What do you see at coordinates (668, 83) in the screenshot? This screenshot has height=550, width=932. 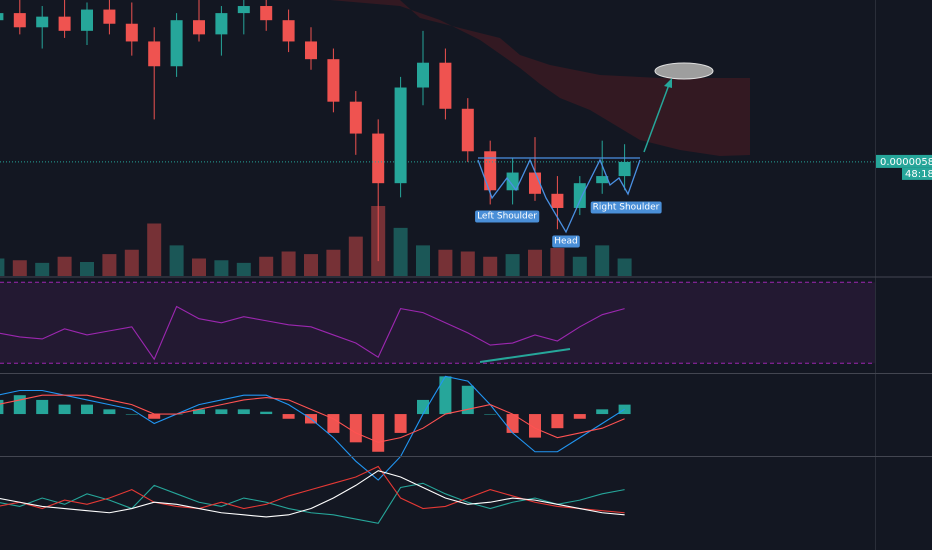 I see `arrow-head` at bounding box center [668, 83].